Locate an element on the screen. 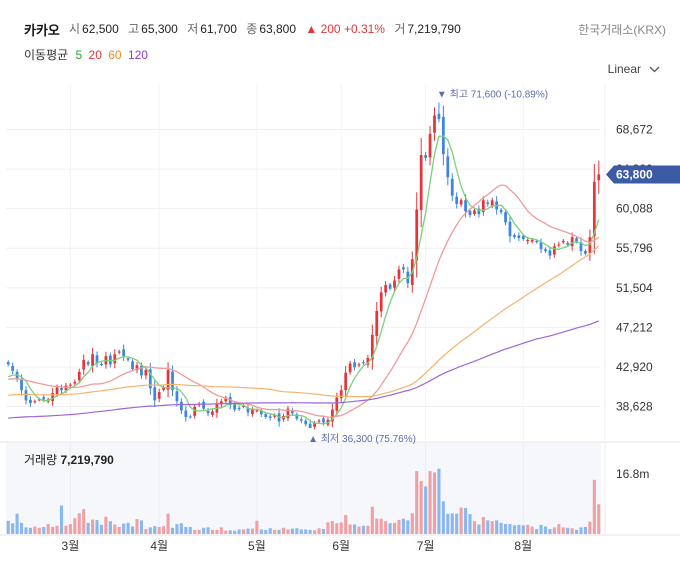 This screenshot has height=582, width=680. ma-legend-60: 60 is located at coordinates (115, 55).